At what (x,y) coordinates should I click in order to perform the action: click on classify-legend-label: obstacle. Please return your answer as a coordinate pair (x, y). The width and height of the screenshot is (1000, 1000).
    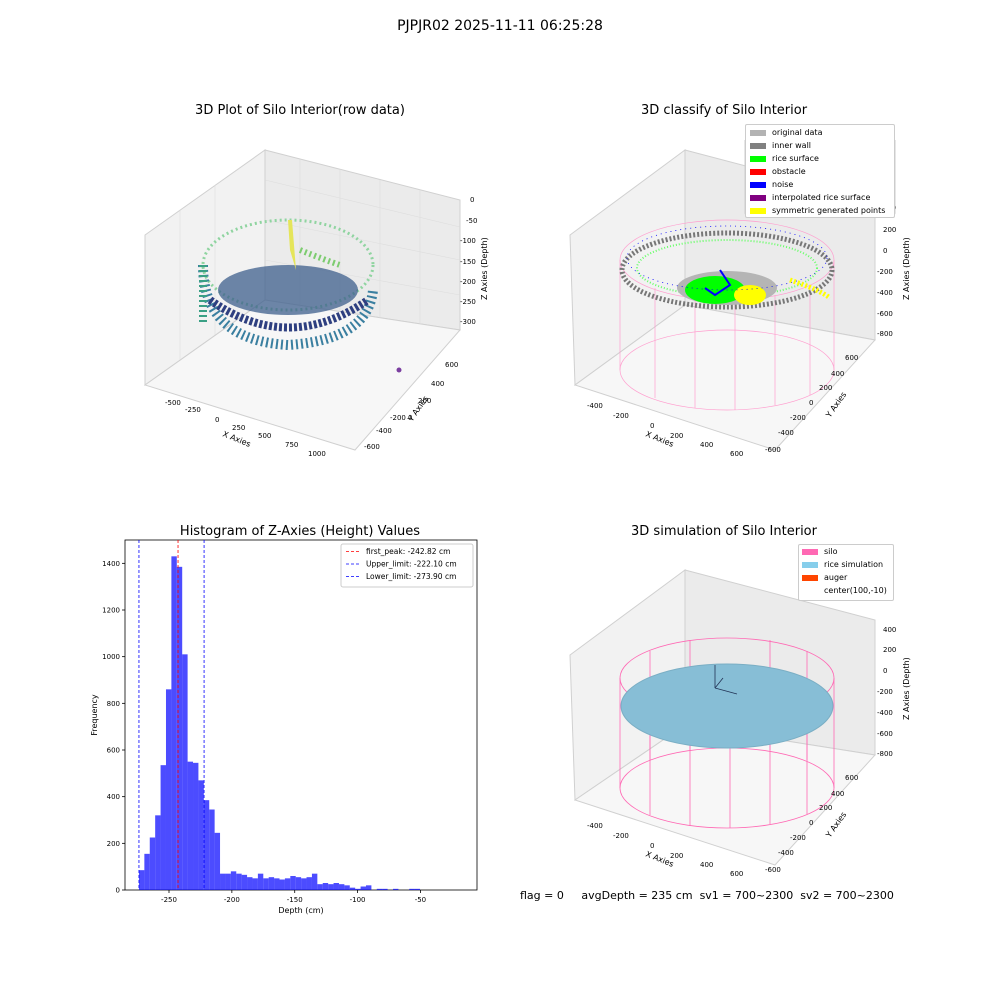
    Looking at the image, I should click on (789, 171).